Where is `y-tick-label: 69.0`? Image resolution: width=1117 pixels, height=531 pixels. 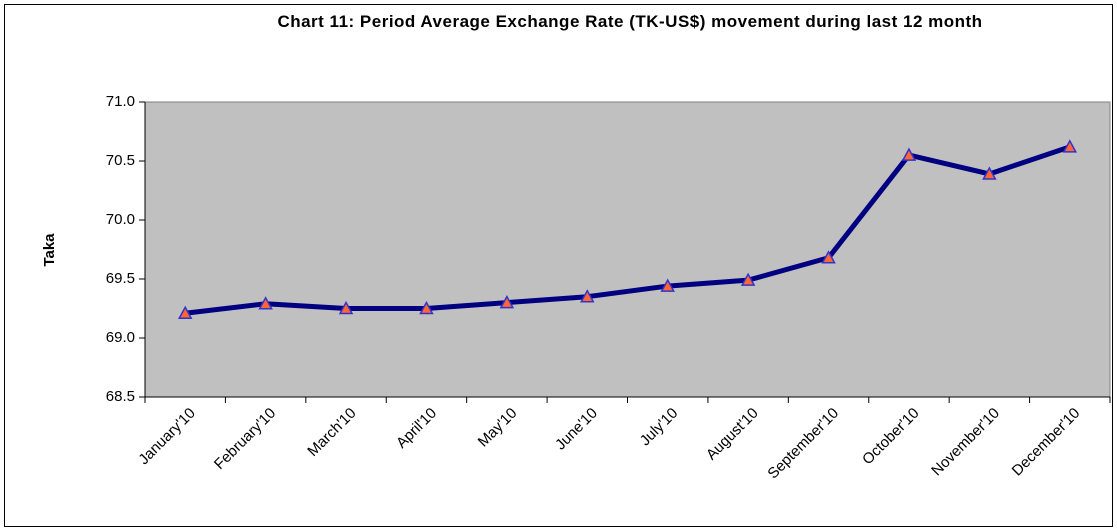
y-tick-label: 69.0 is located at coordinates (120, 337).